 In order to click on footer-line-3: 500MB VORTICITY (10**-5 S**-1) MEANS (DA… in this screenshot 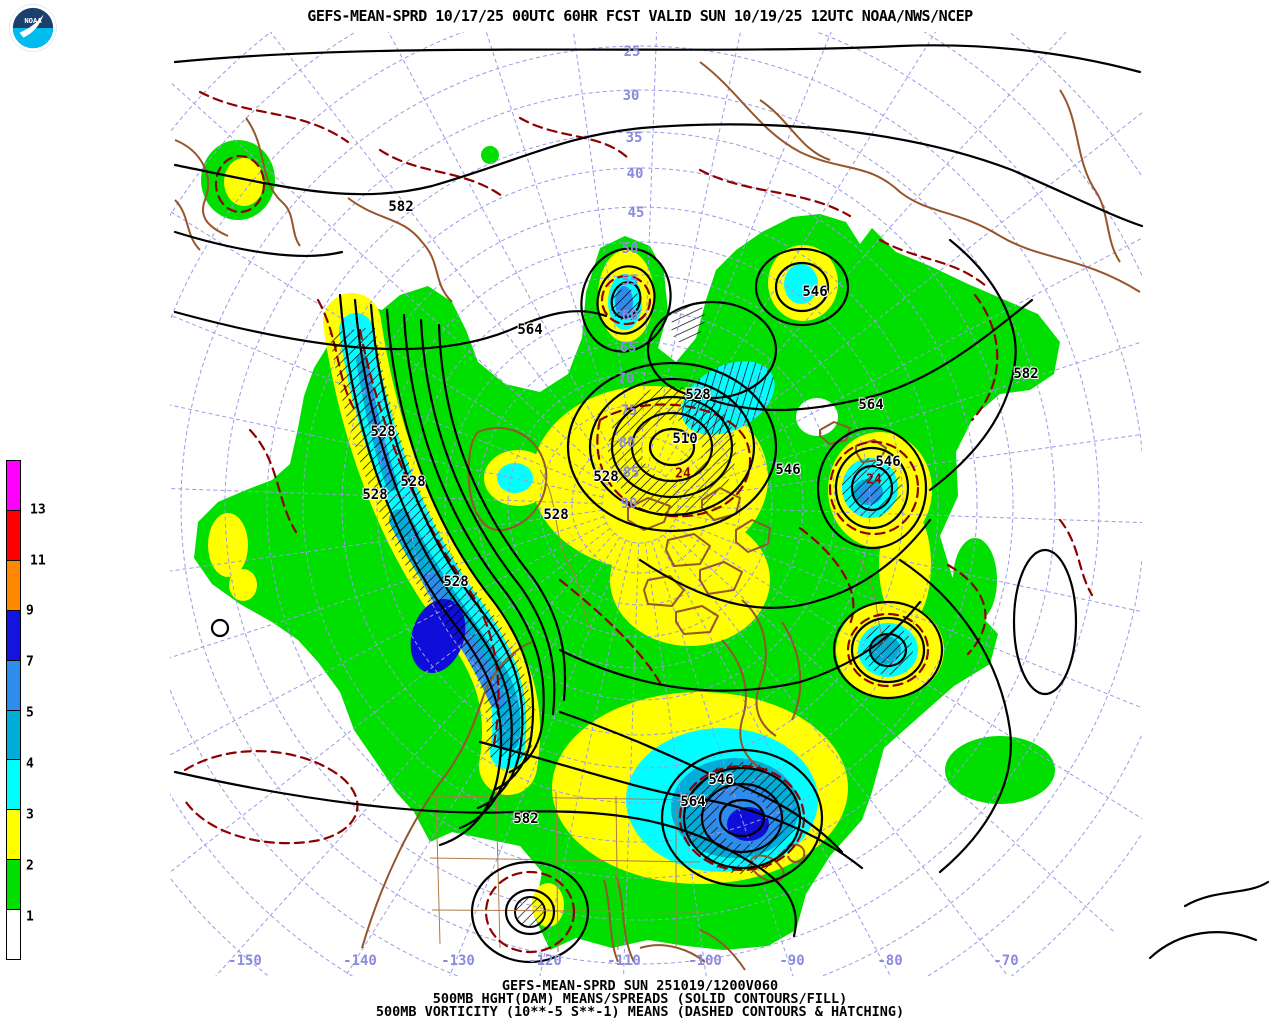, I will do `click(640, 1012)`.